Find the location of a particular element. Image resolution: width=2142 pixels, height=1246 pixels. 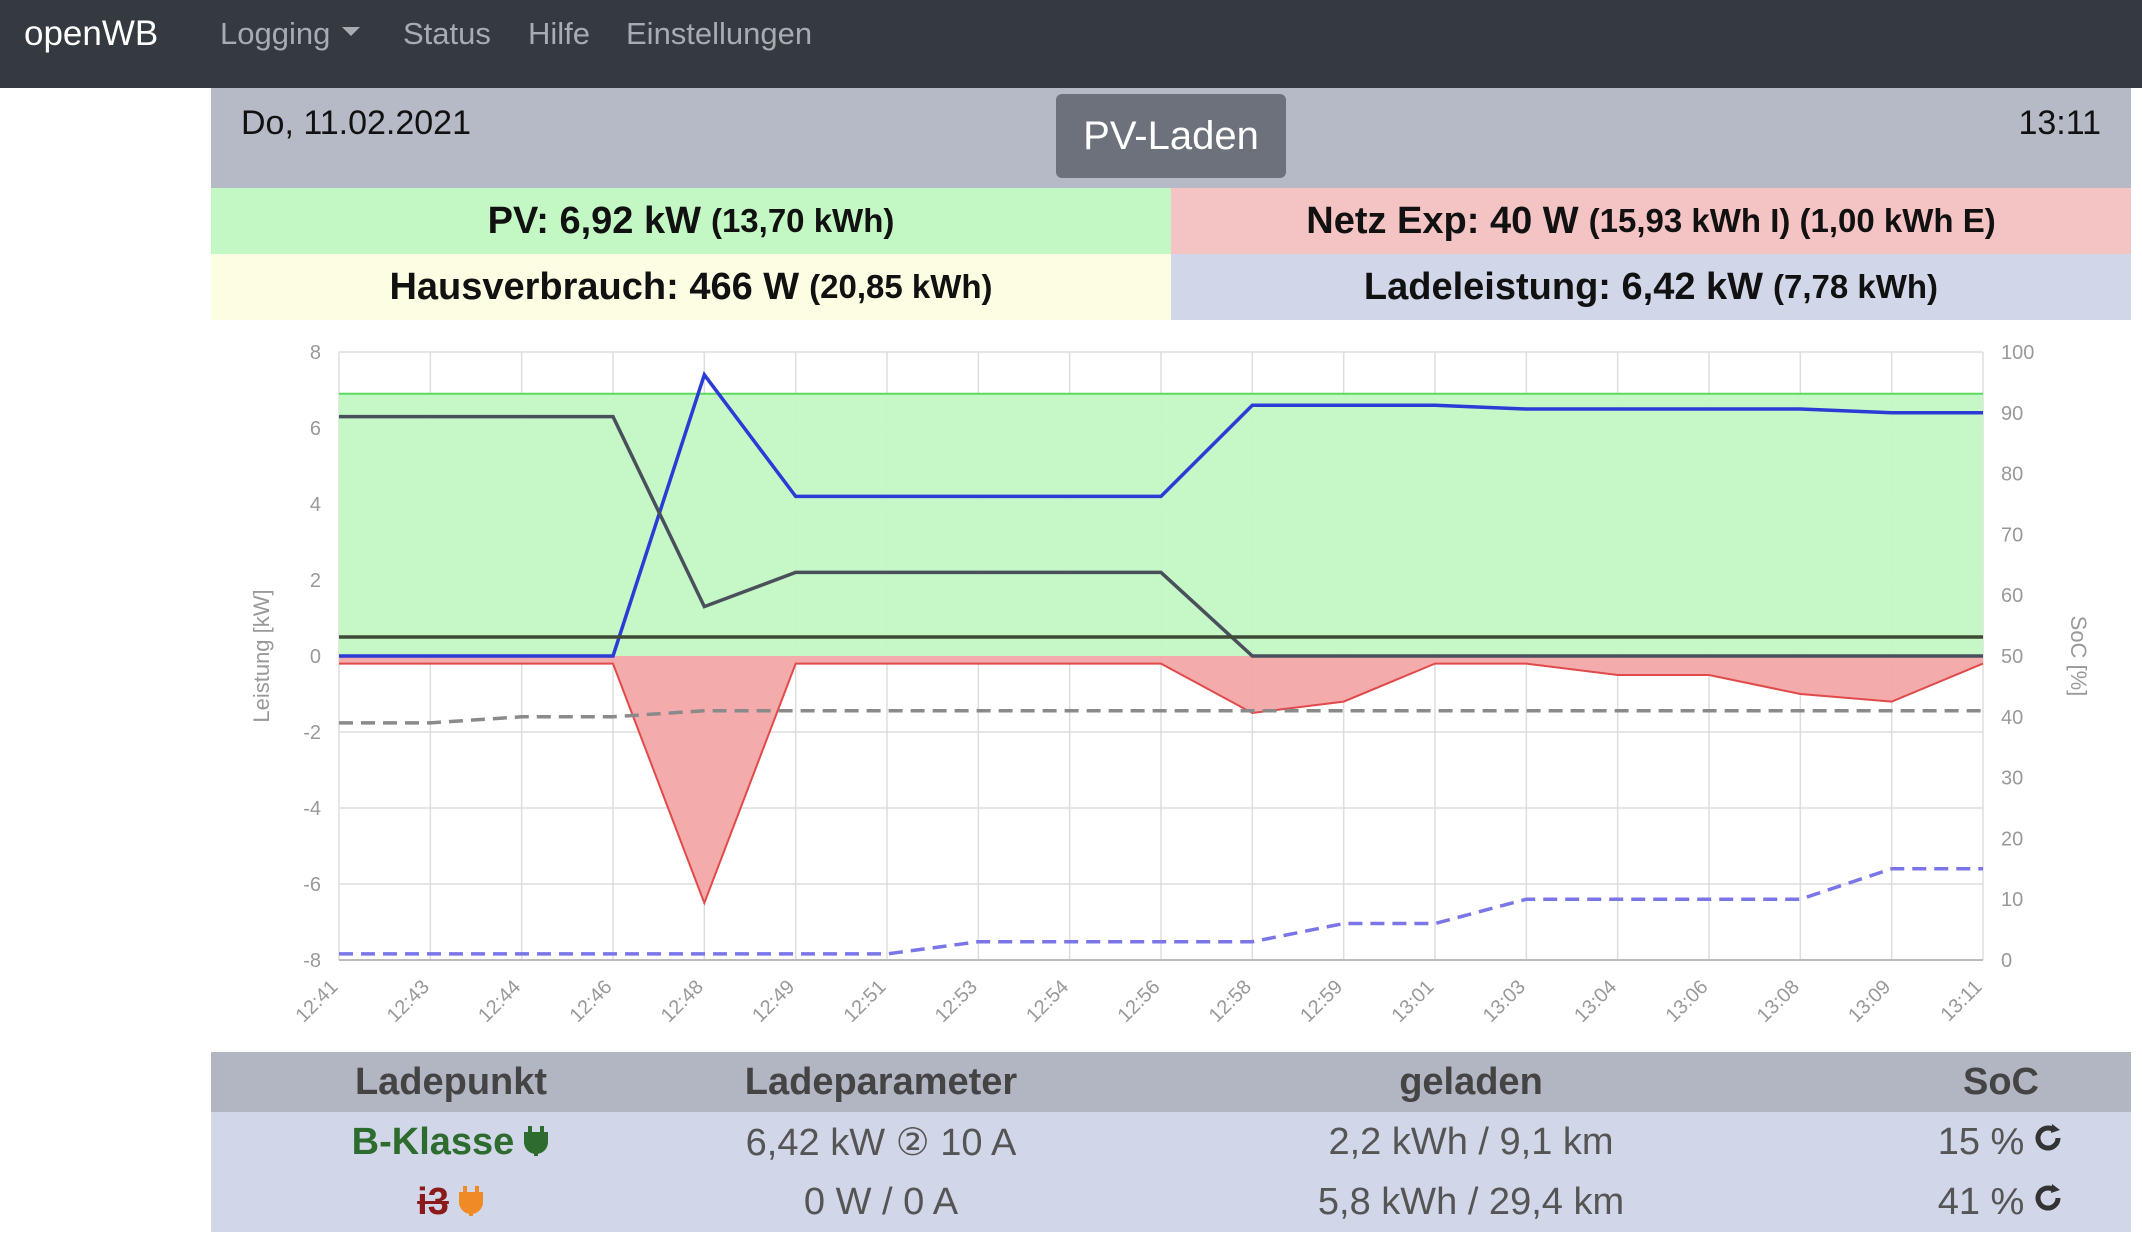

y2-tick-label: 30 is located at coordinates (2012, 779).